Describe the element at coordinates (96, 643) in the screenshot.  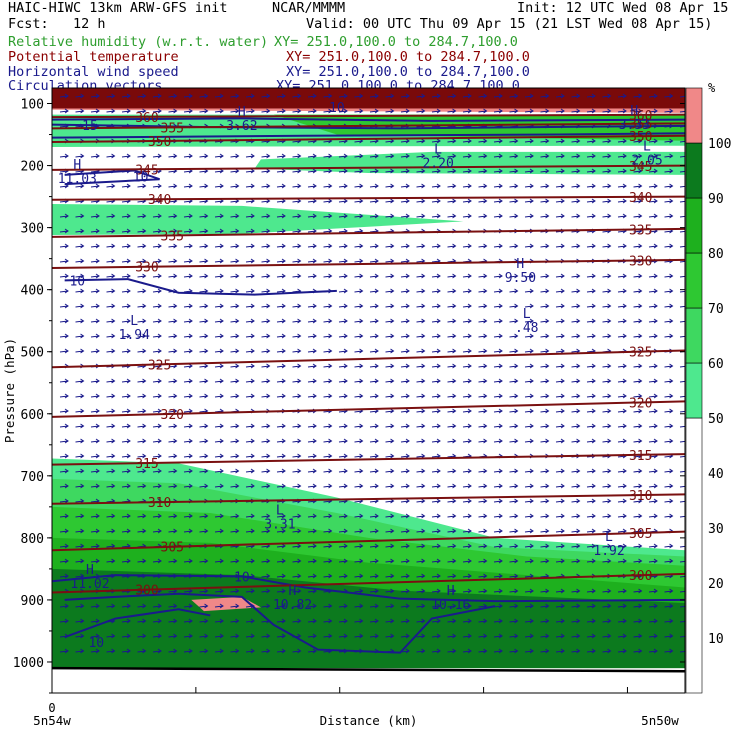
I see `wind-speed-label: 10` at that location.